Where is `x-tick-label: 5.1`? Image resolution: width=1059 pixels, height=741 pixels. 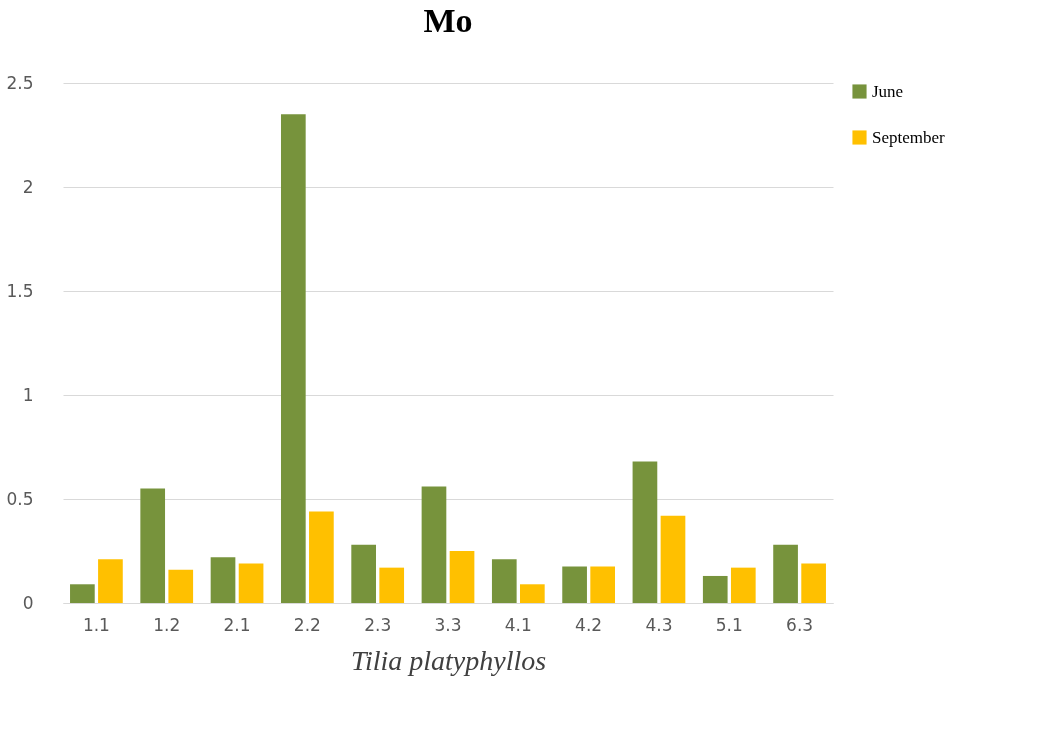
x-tick-label: 5.1 is located at coordinates (729, 624).